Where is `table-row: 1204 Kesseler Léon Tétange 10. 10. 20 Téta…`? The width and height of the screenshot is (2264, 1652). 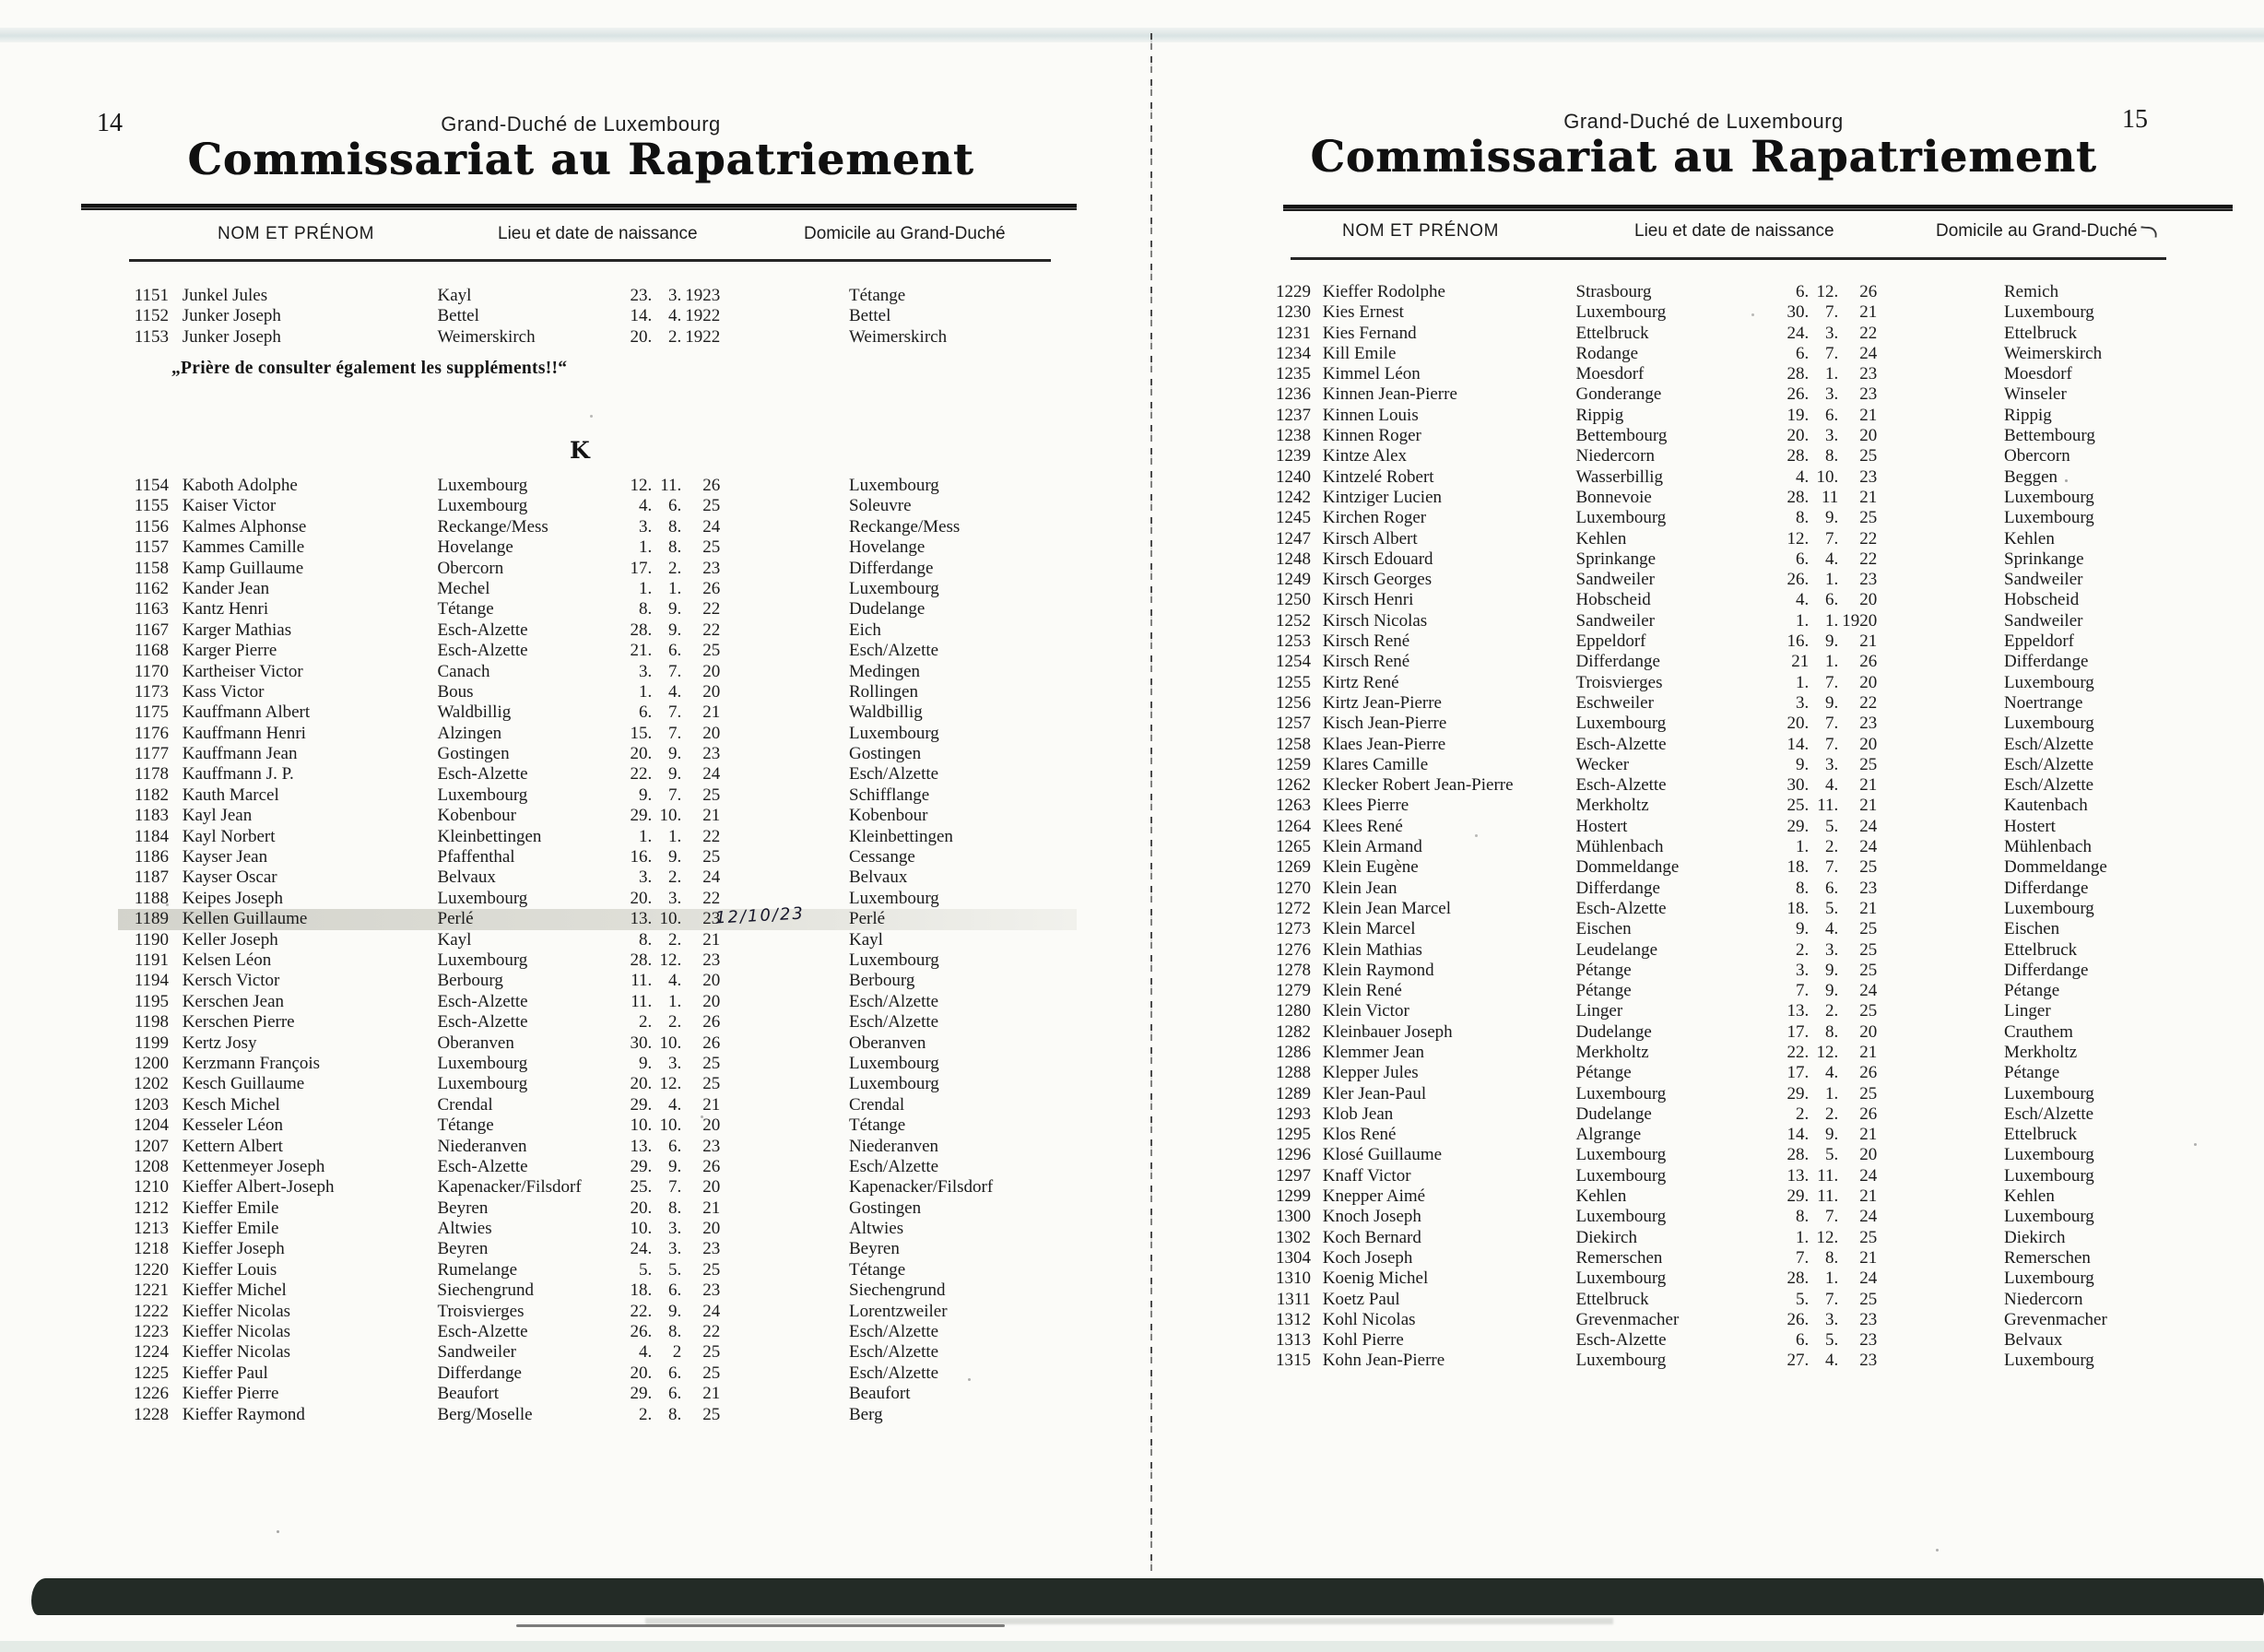 table-row: 1204 Kesseler Léon Tétange 10. 10. 20 Téta… is located at coordinates (597, 1125).